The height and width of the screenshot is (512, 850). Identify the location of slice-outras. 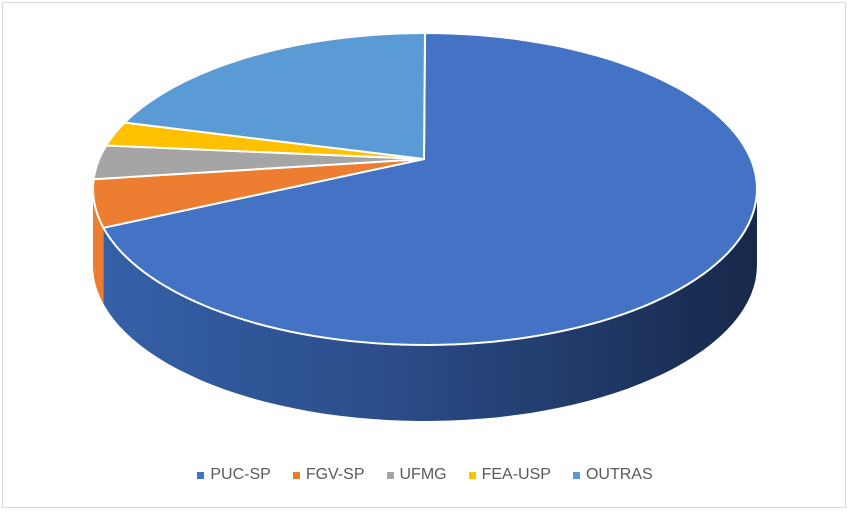
(274, 96).